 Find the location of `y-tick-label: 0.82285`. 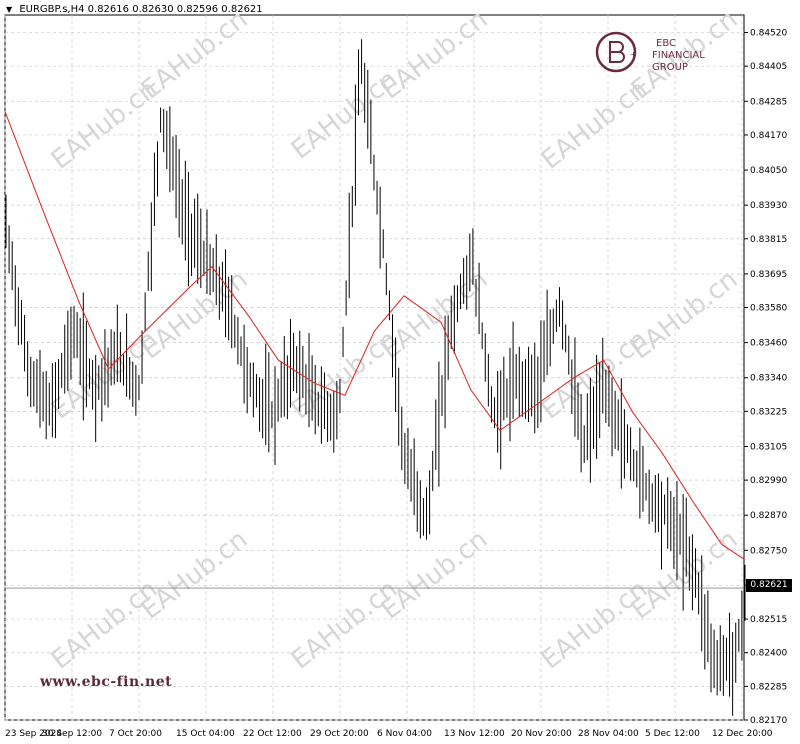

y-tick-label: 0.82285 is located at coordinates (768, 687).